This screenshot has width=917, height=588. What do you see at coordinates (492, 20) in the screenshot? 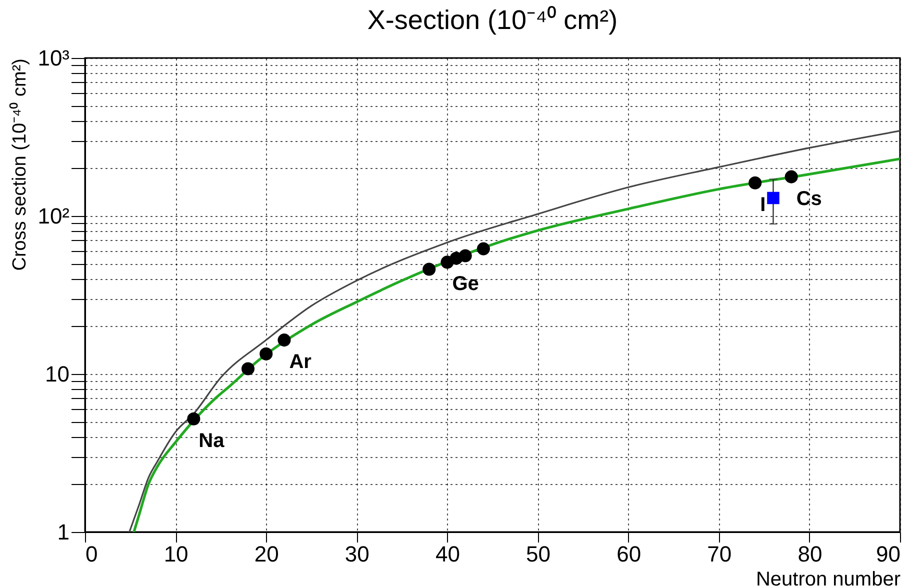
I see `chart-title: X-section (10⁻⁴⁰ cm²)` at bounding box center [492, 20].